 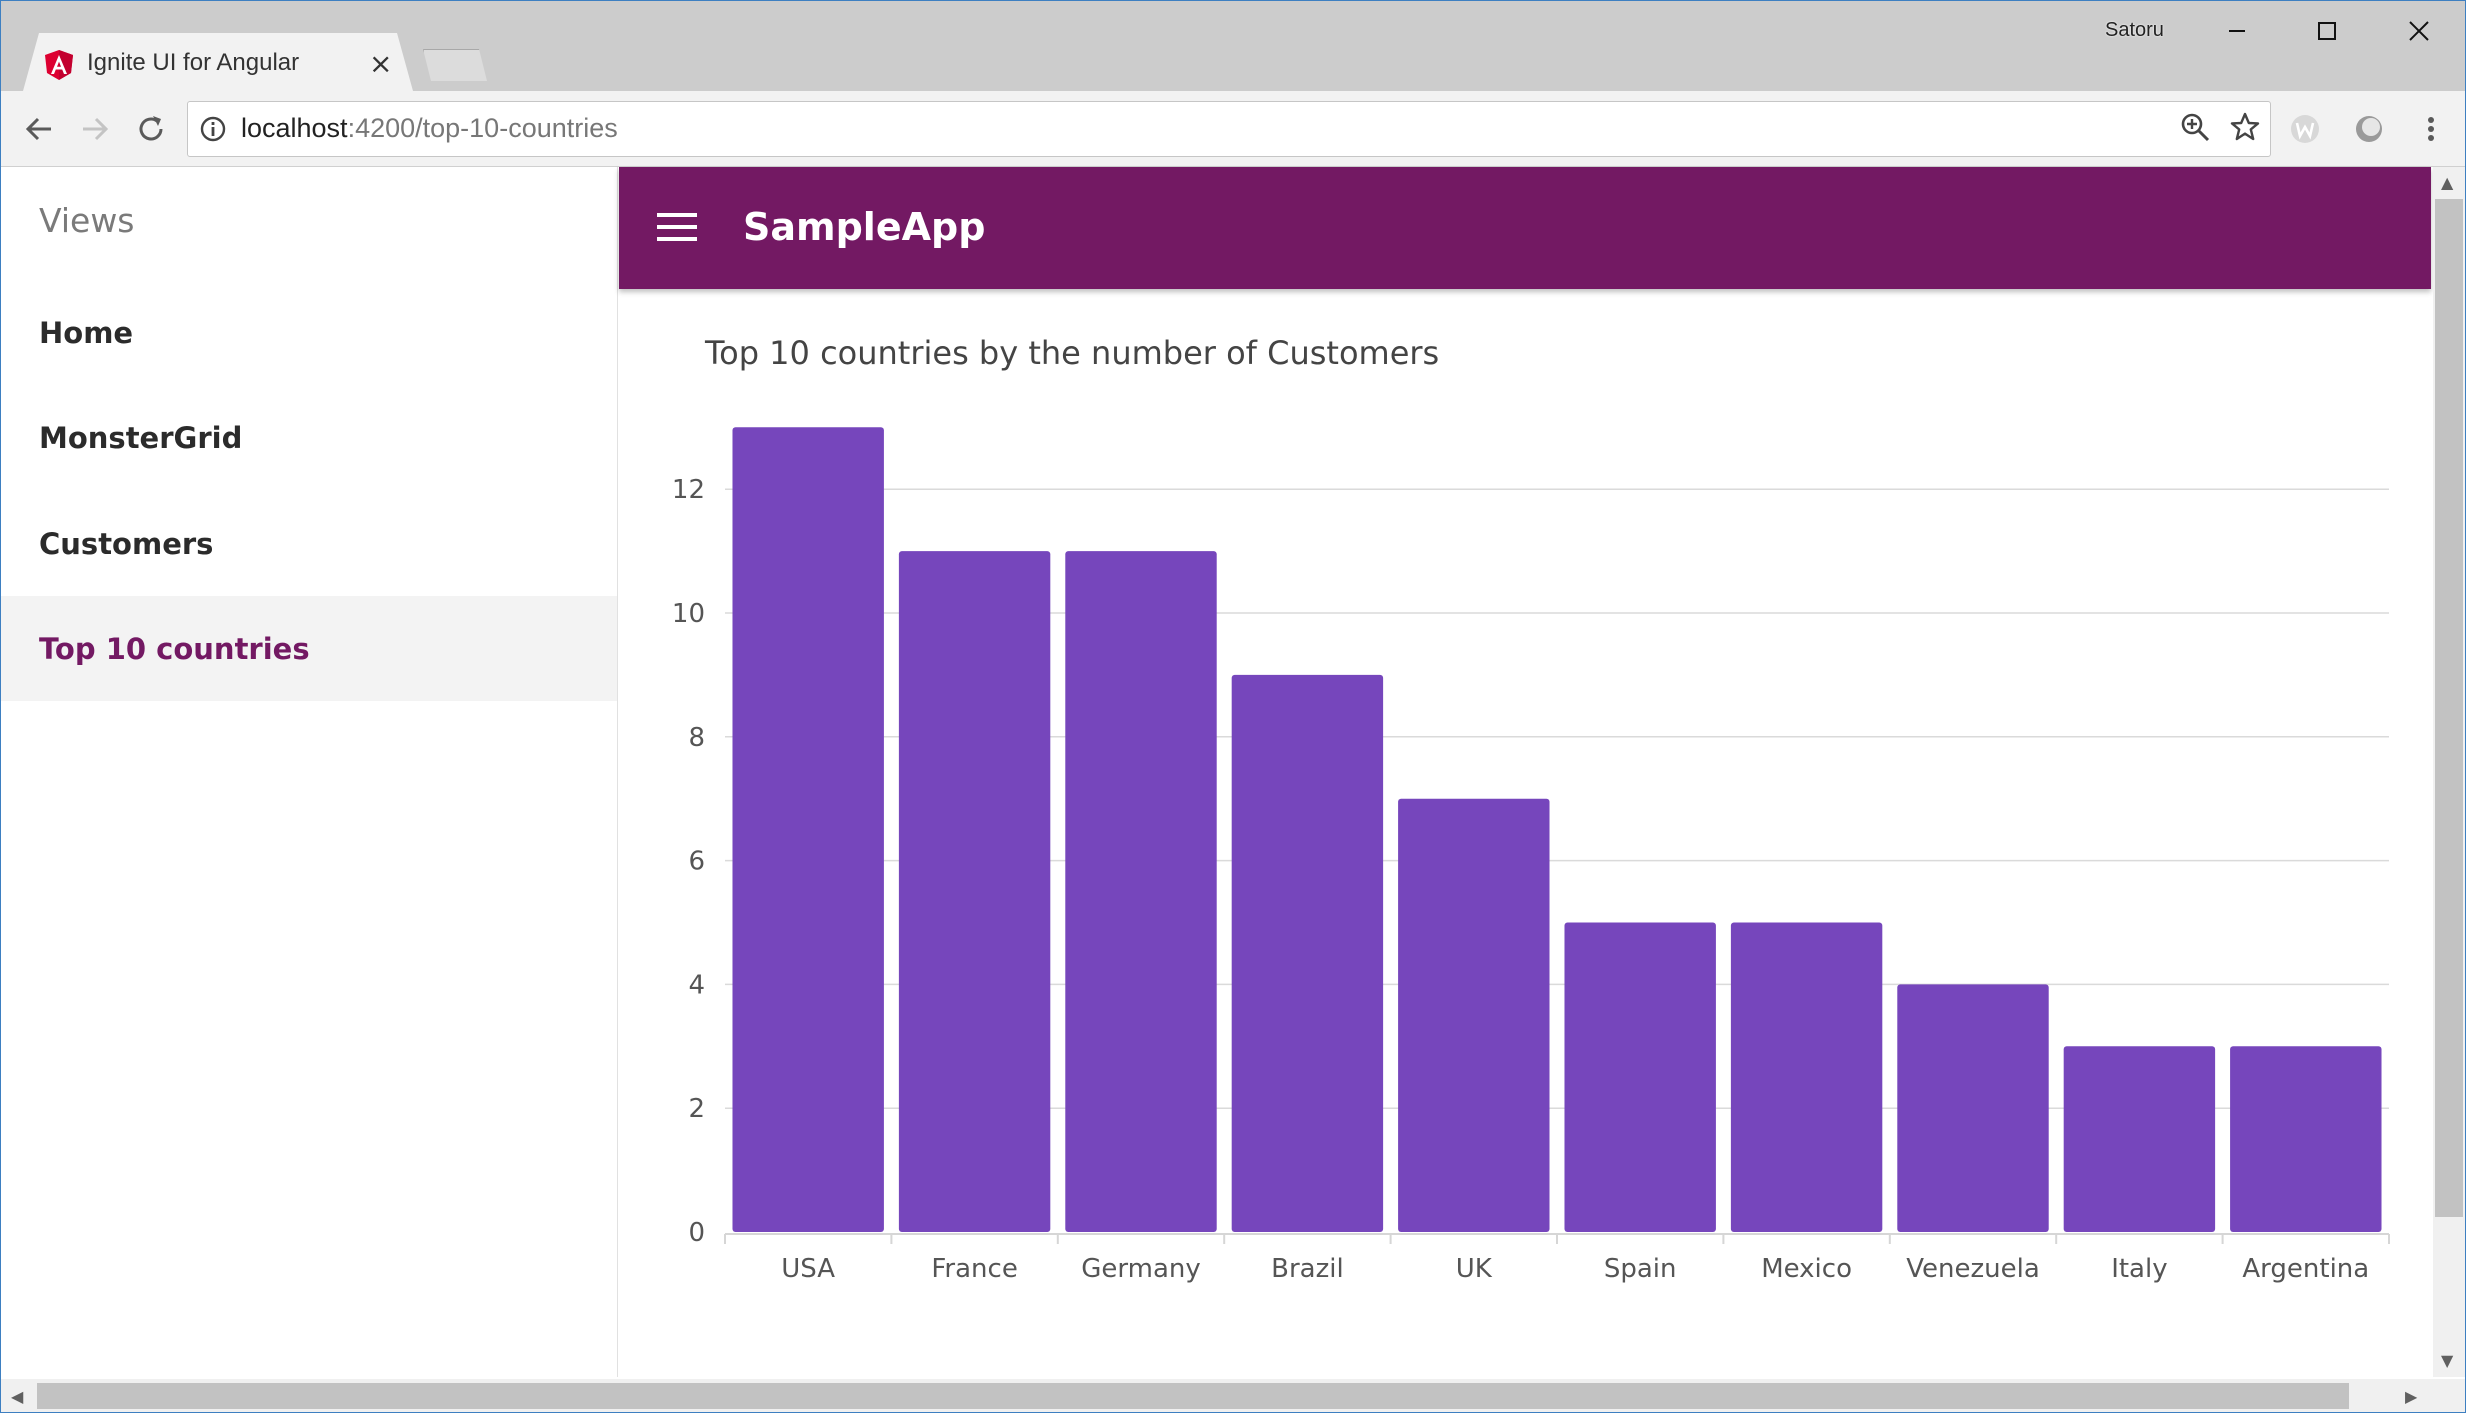 I want to click on bar-spain, so click(x=1640, y=1077).